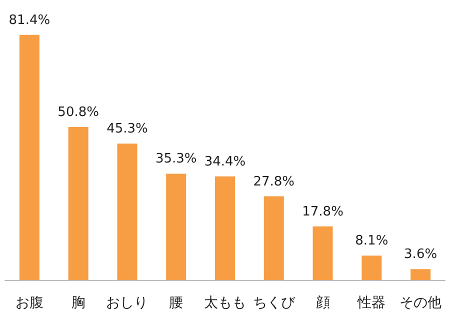  What do you see at coordinates (78, 112) in the screenshot?
I see `data-label: 50.8%` at bounding box center [78, 112].